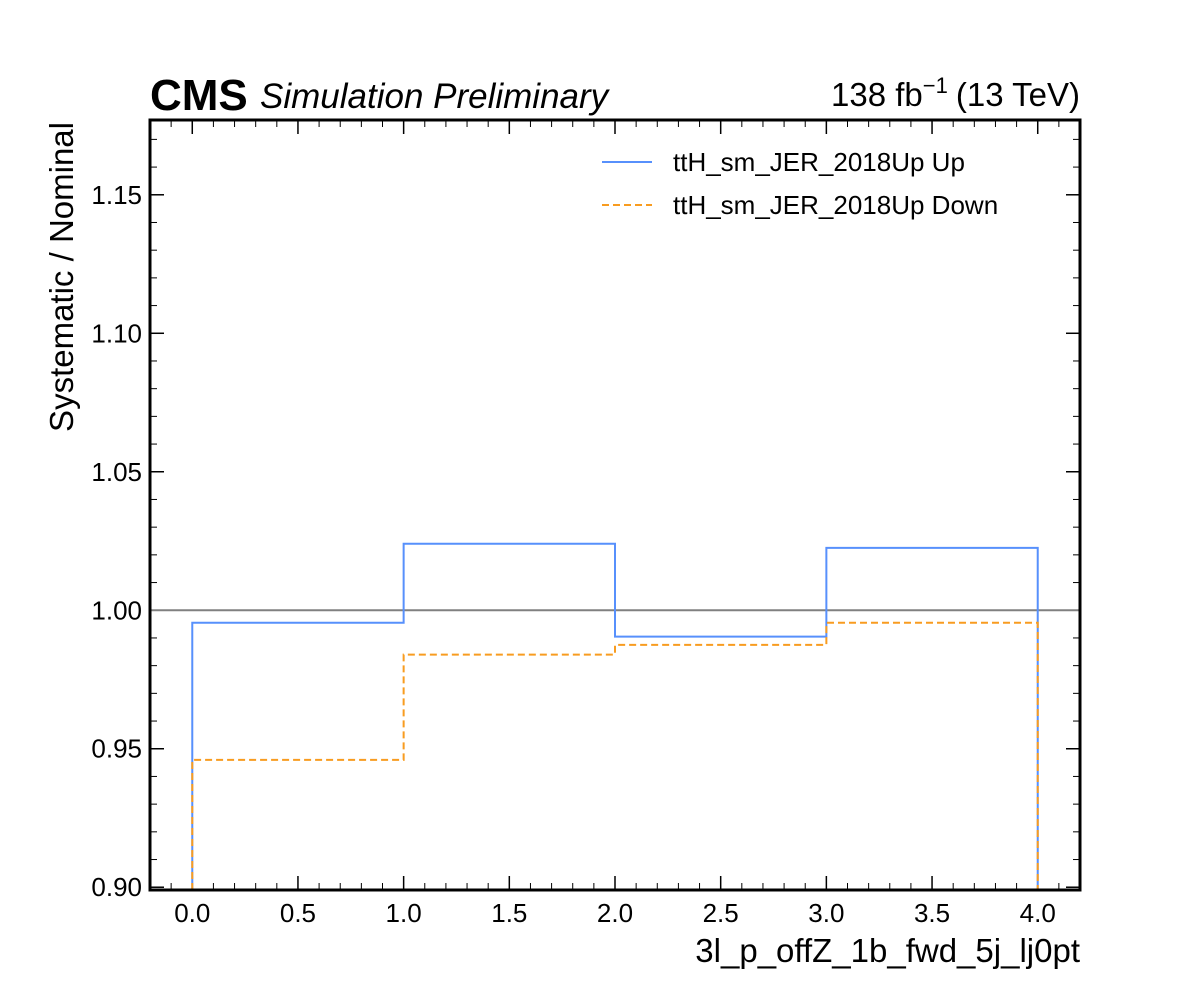  I want to click on luminosity-label: 138 fb−1 (13 TeV), so click(955, 93).